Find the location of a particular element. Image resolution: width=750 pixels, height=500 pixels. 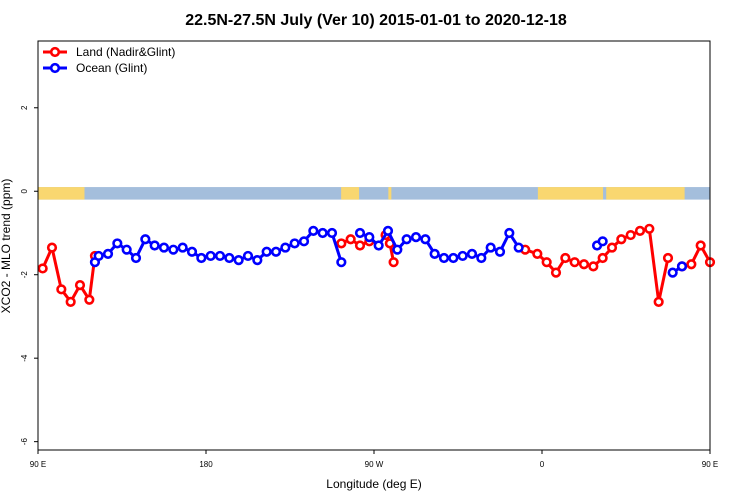

y-tick-label: 0 is located at coordinates (24, 190).